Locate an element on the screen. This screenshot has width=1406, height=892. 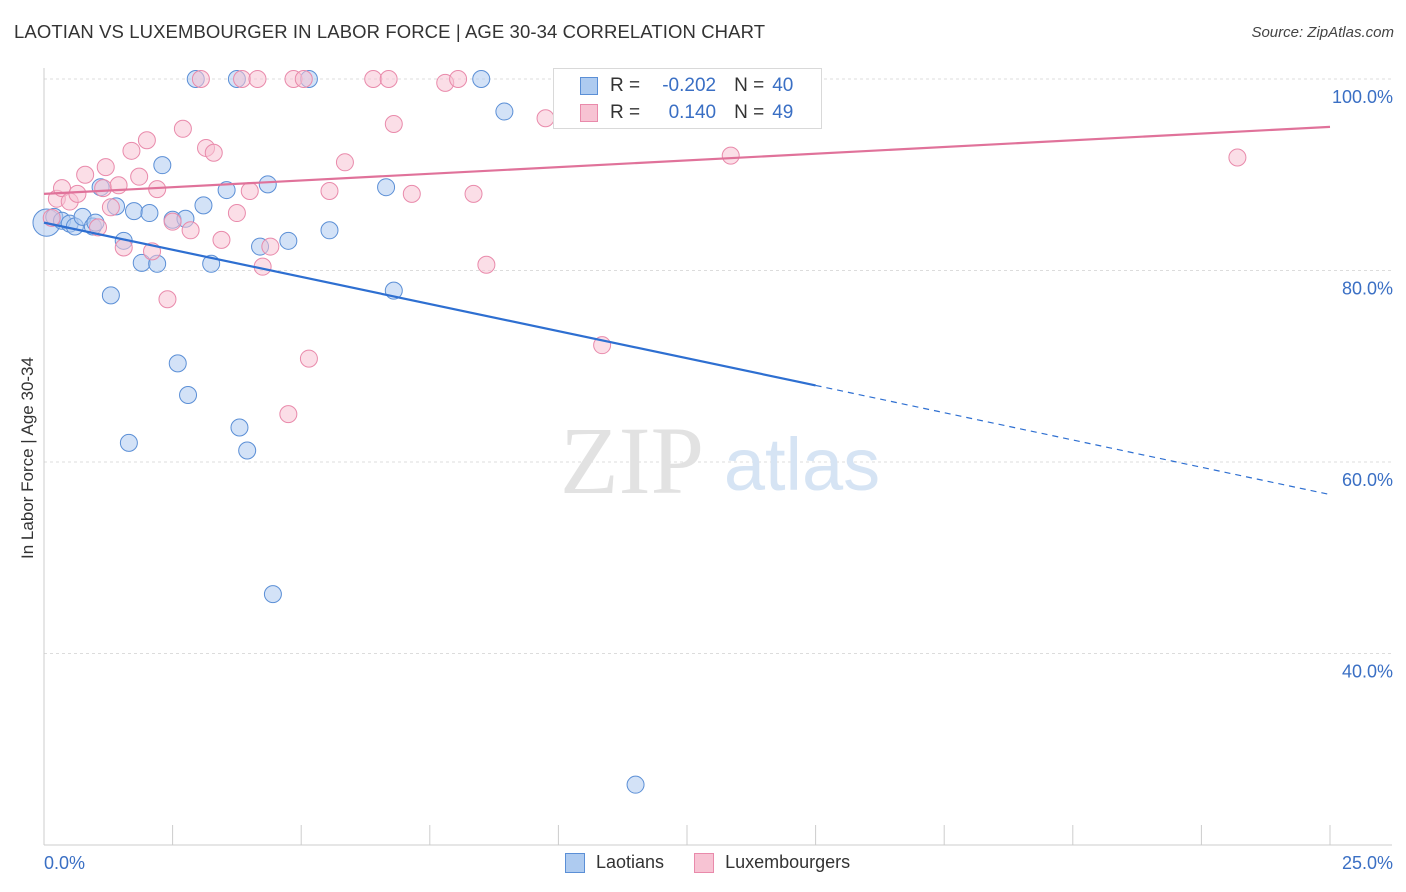
luxembourger-trend-line is located at coordinates (687, 160).